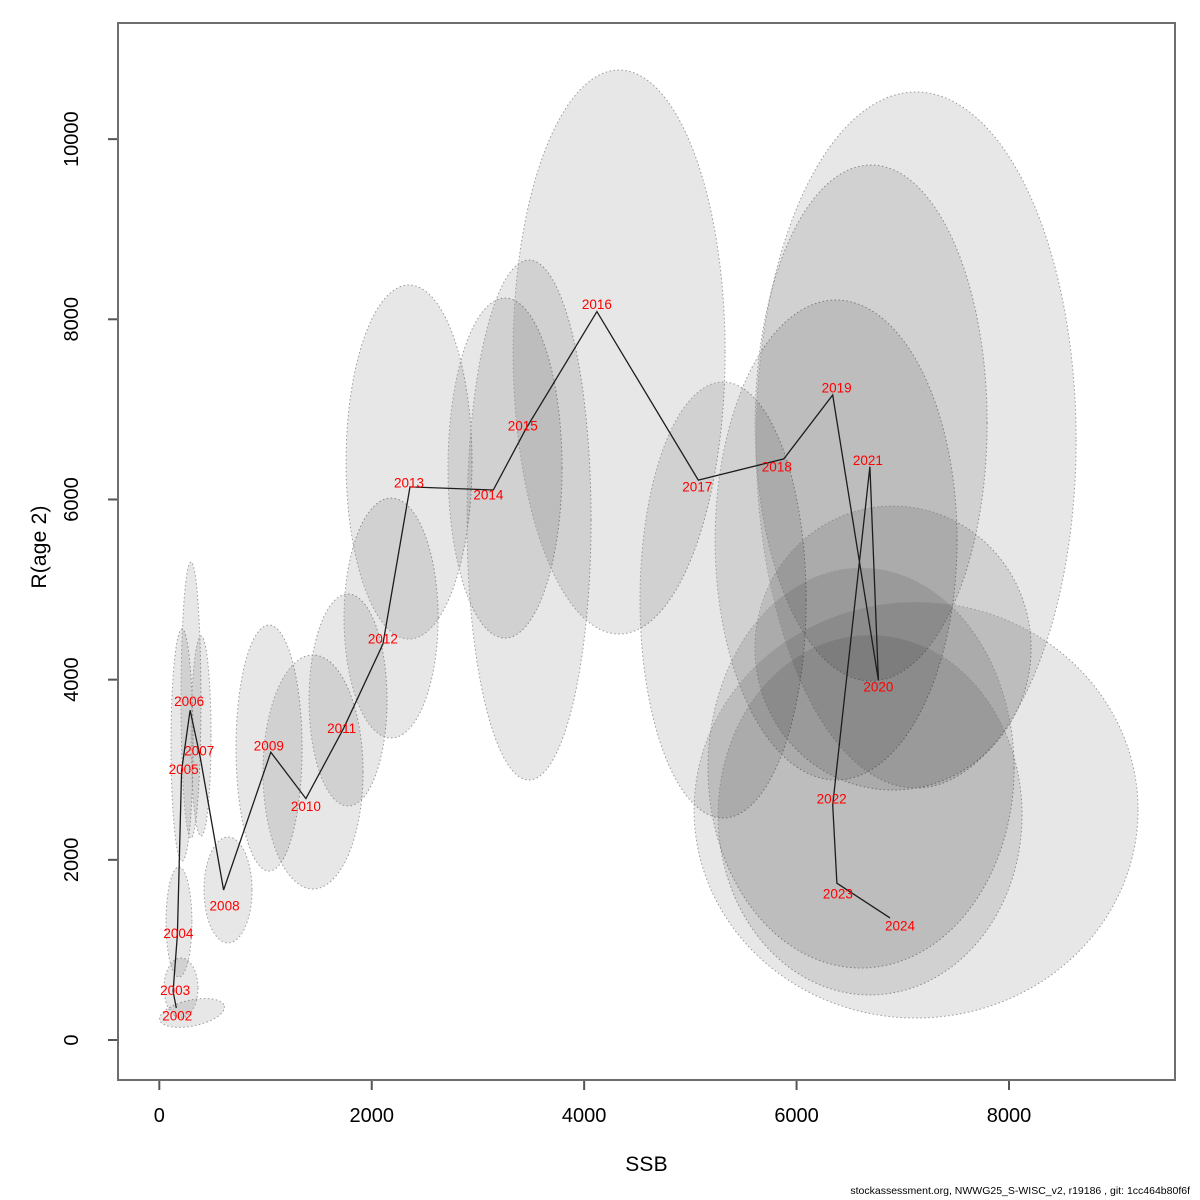  Describe the element at coordinates (72, 1039) in the screenshot. I see `y-axis-tick-label: 0` at that location.